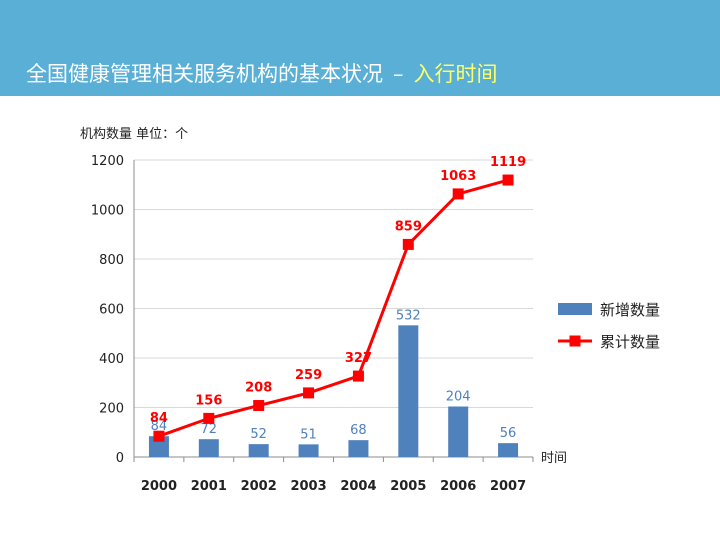  I want to click on page-title: 全国健康管理相关服务机构的基本状况 – 入行时间, so click(262, 73).